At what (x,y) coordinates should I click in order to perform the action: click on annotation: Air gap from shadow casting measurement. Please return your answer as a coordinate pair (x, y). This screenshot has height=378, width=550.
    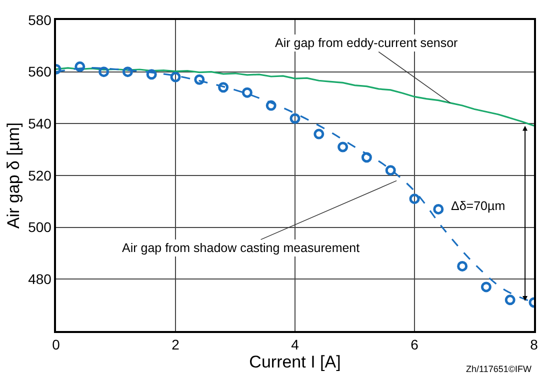
    Looking at the image, I should click on (241, 248).